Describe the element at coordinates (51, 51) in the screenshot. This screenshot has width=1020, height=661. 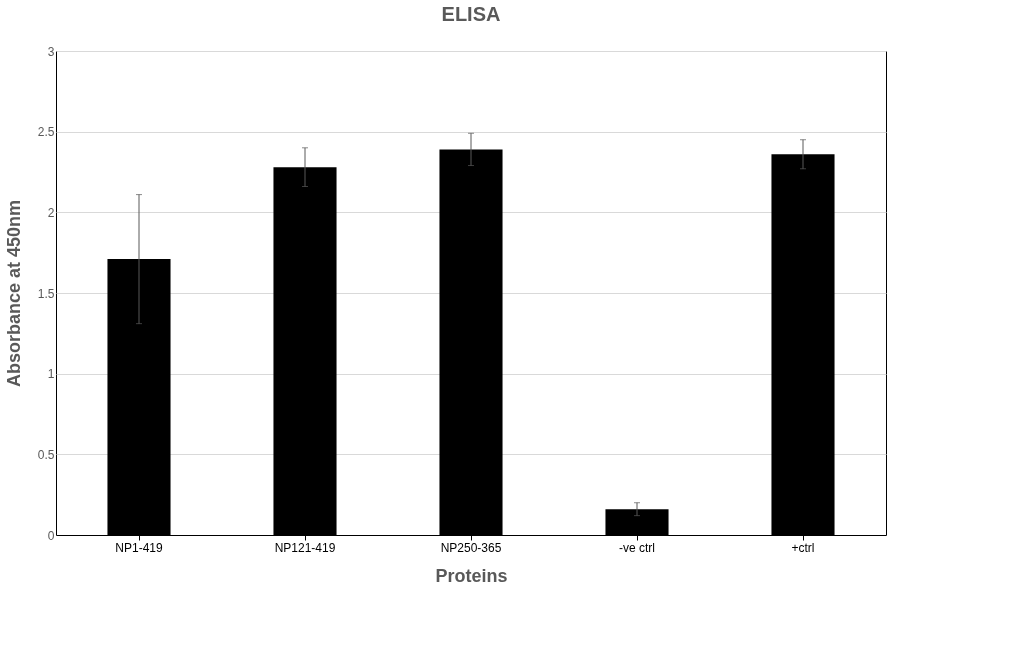
I see `y-tick-label: 3` at that location.